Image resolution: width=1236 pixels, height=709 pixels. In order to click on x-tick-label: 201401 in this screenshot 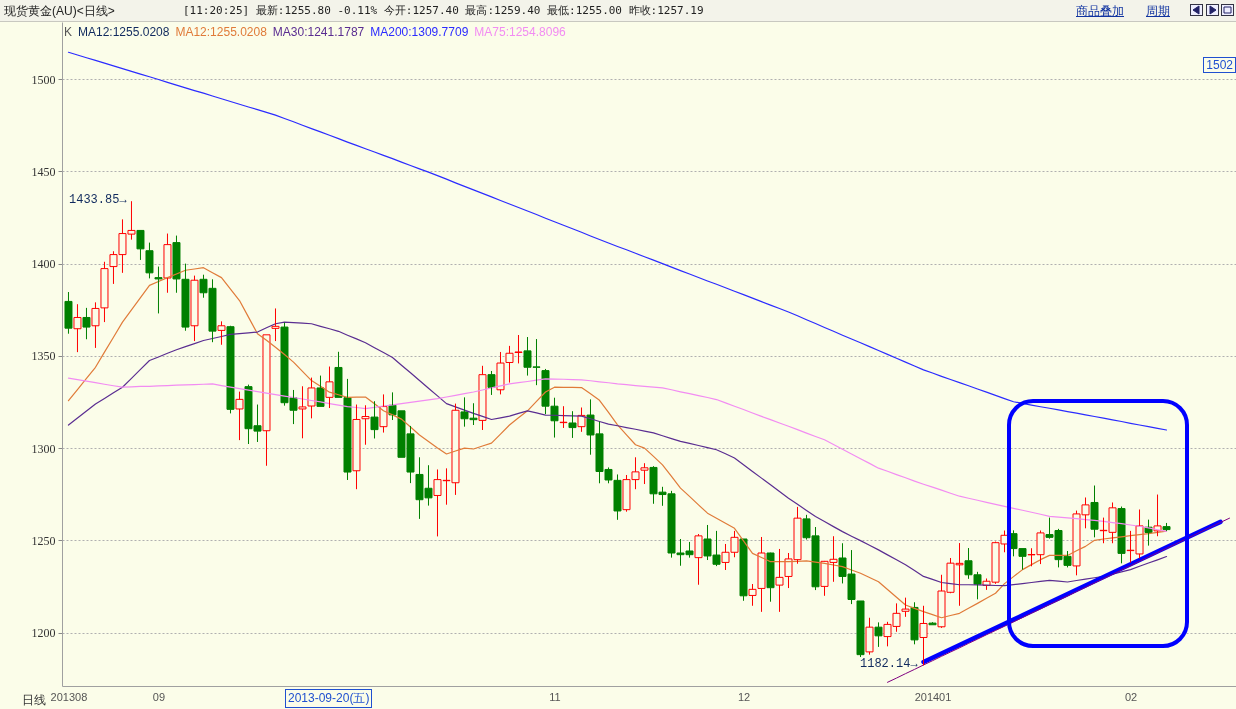, I will do `click(933, 696)`.